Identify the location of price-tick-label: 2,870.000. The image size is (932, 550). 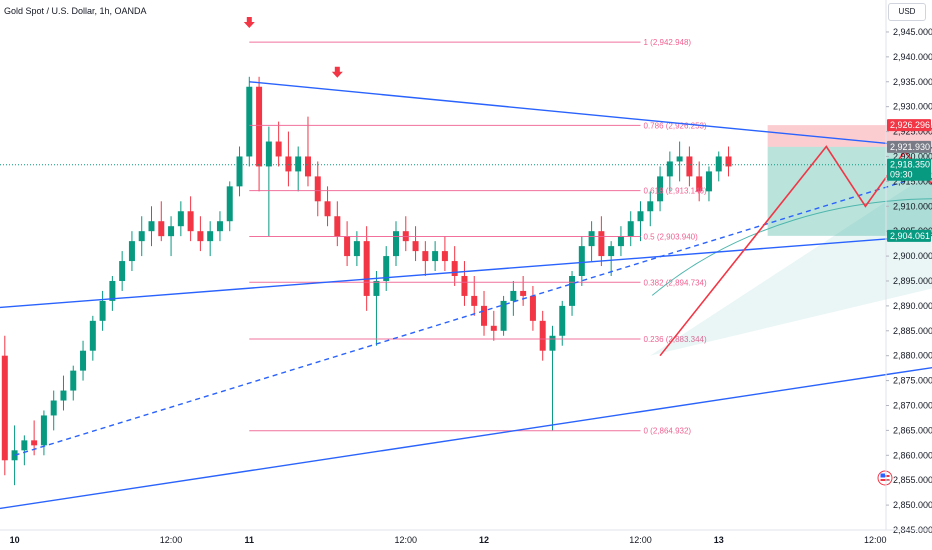
(912, 405).